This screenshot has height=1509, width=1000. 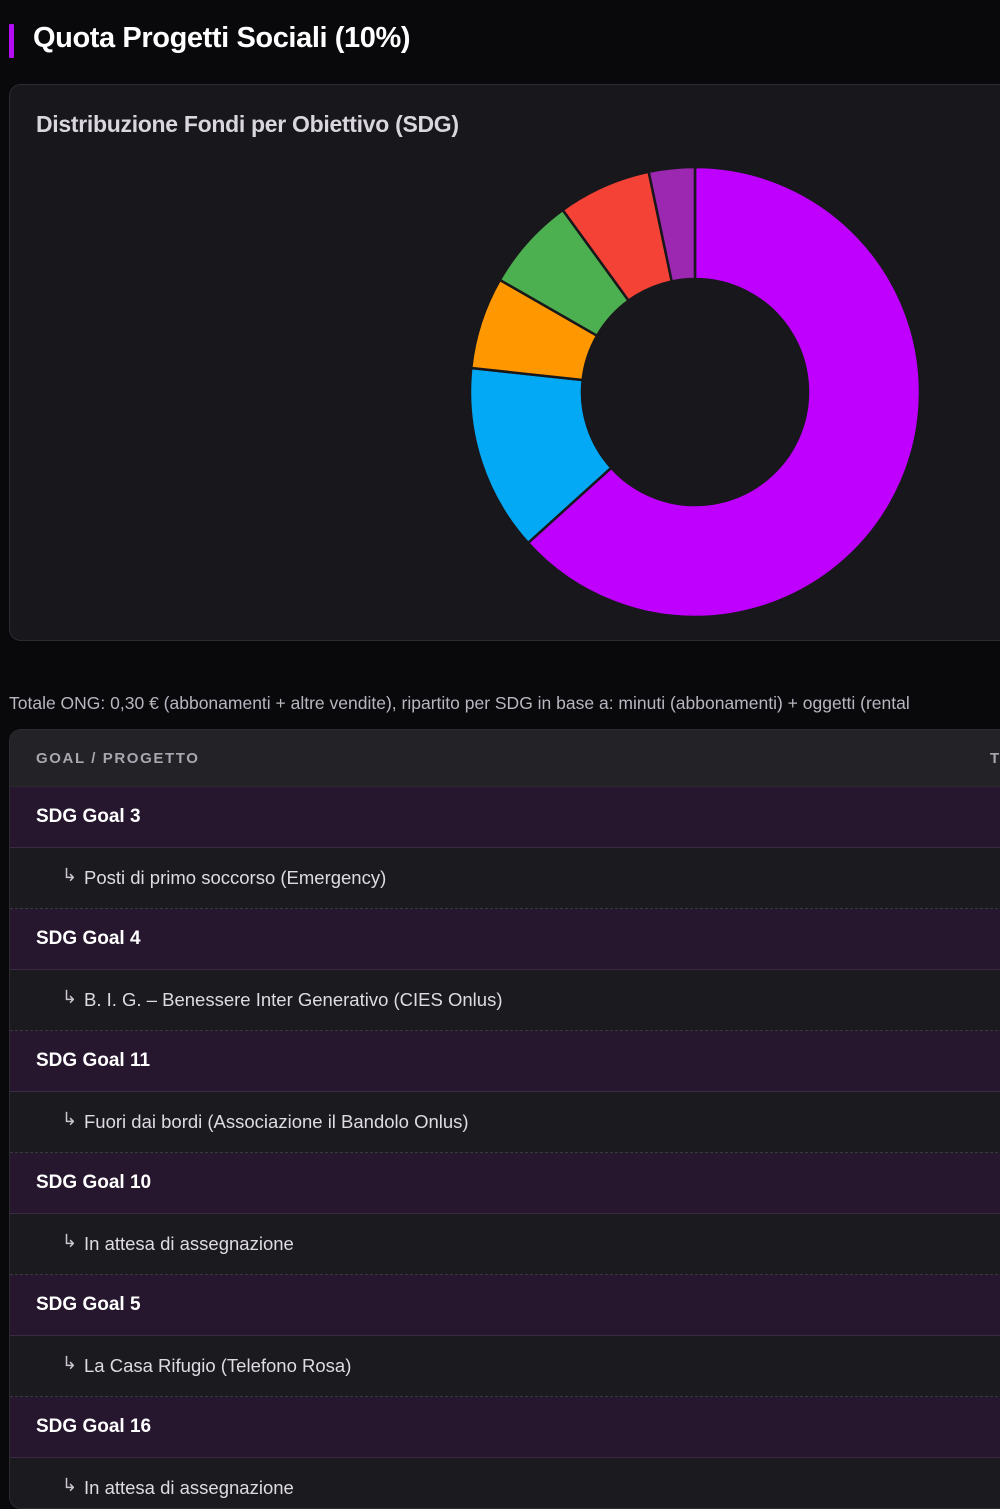 What do you see at coordinates (505, 1061) in the screenshot?
I see `goal-row: SDG Goal 11` at bounding box center [505, 1061].